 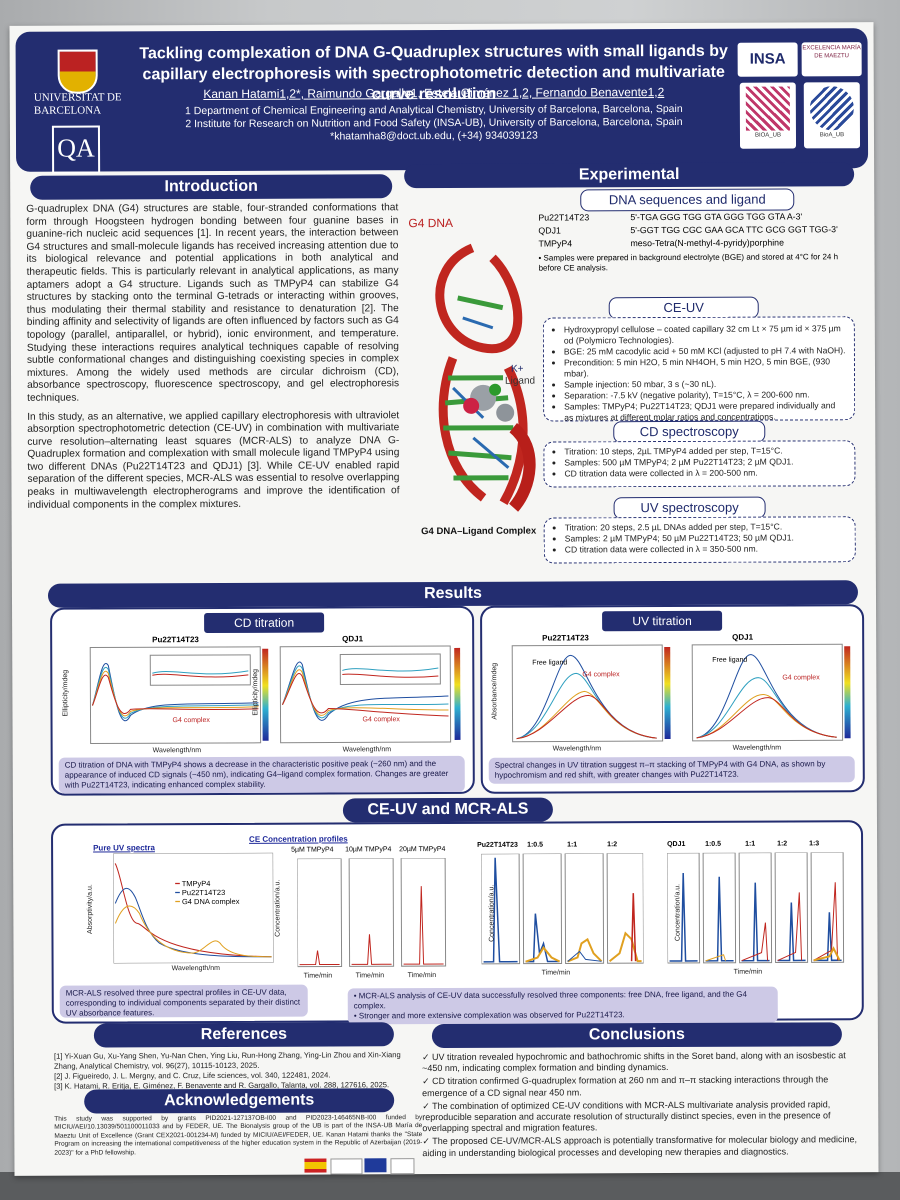 What do you see at coordinates (801, 678) in the screenshot?
I see `uv-complex-label-2: G4 complex` at bounding box center [801, 678].